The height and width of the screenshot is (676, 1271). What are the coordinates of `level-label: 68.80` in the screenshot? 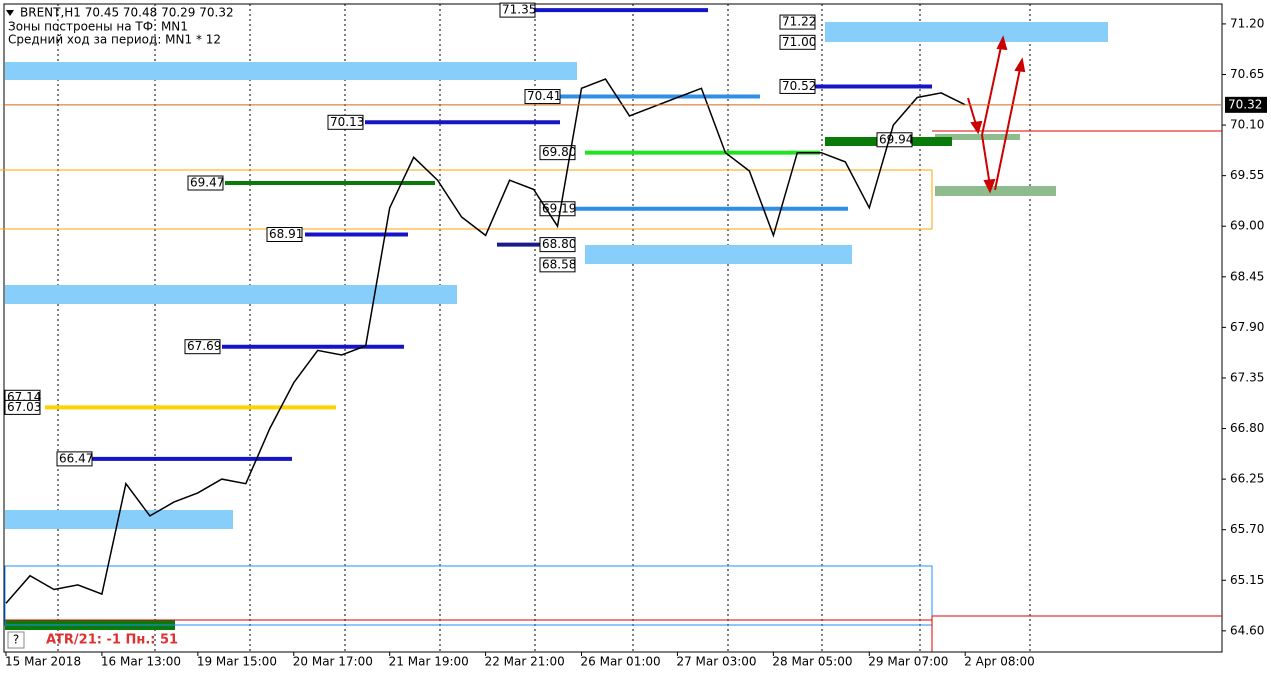 It's located at (559, 244).